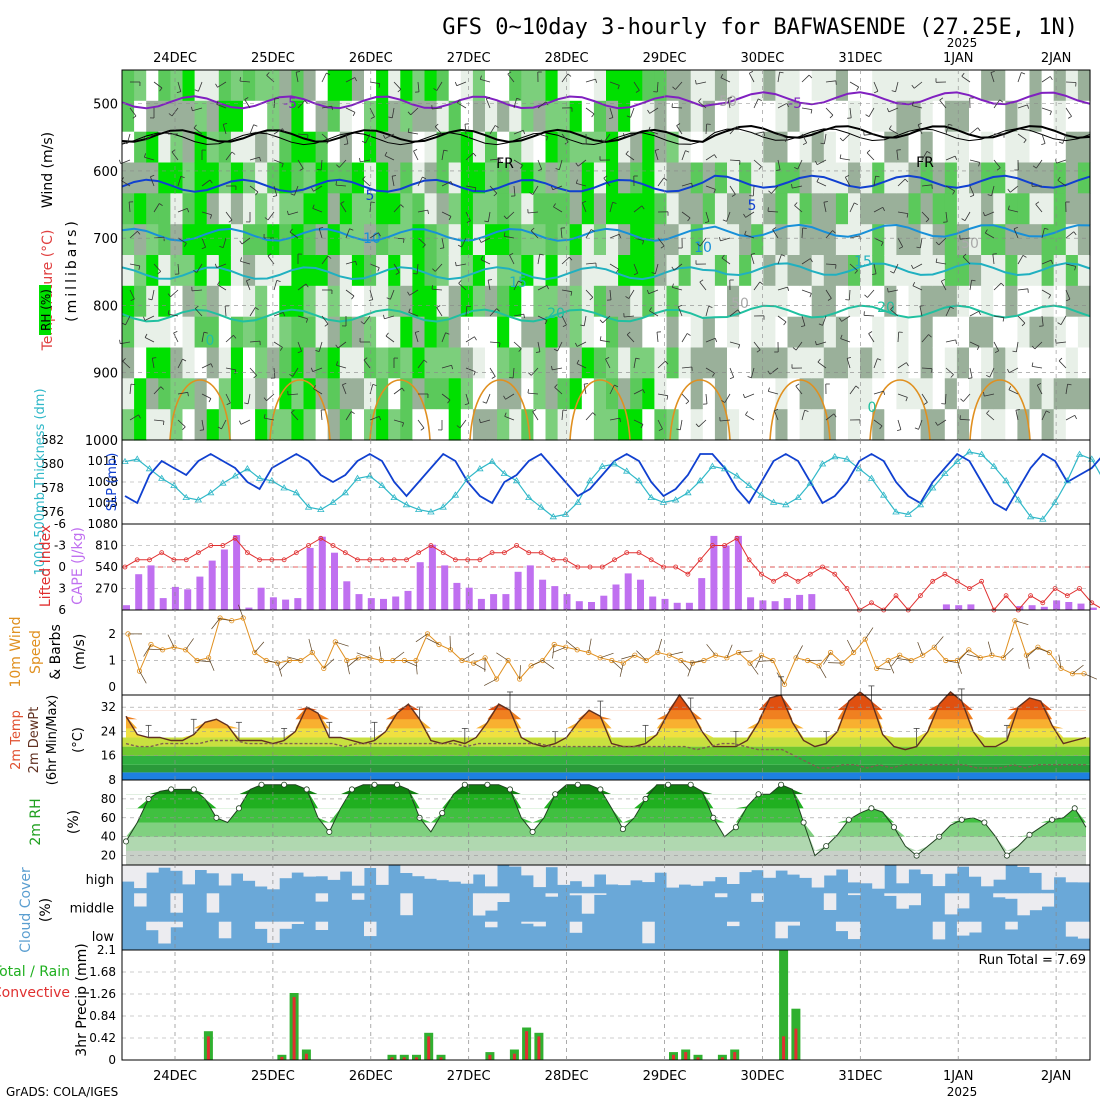 Image resolution: width=1100 pixels, height=1104 pixels. Describe the element at coordinates (62, 567) in the screenshot. I see `li-tick: 0` at that location.